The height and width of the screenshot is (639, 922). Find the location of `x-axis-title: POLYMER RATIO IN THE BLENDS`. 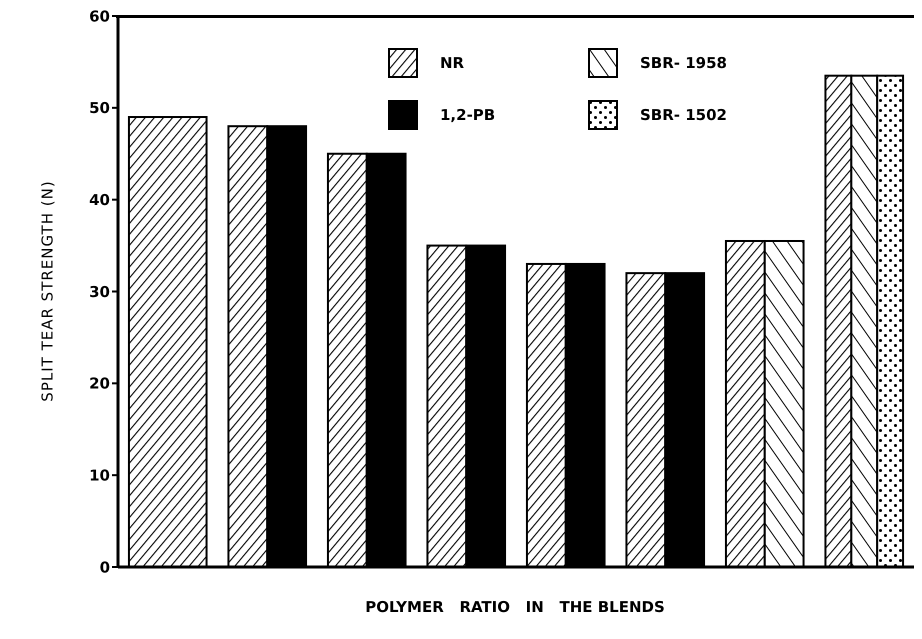

x-axis-title: POLYMER RATIO IN THE BLENDS is located at coordinates (515, 607).